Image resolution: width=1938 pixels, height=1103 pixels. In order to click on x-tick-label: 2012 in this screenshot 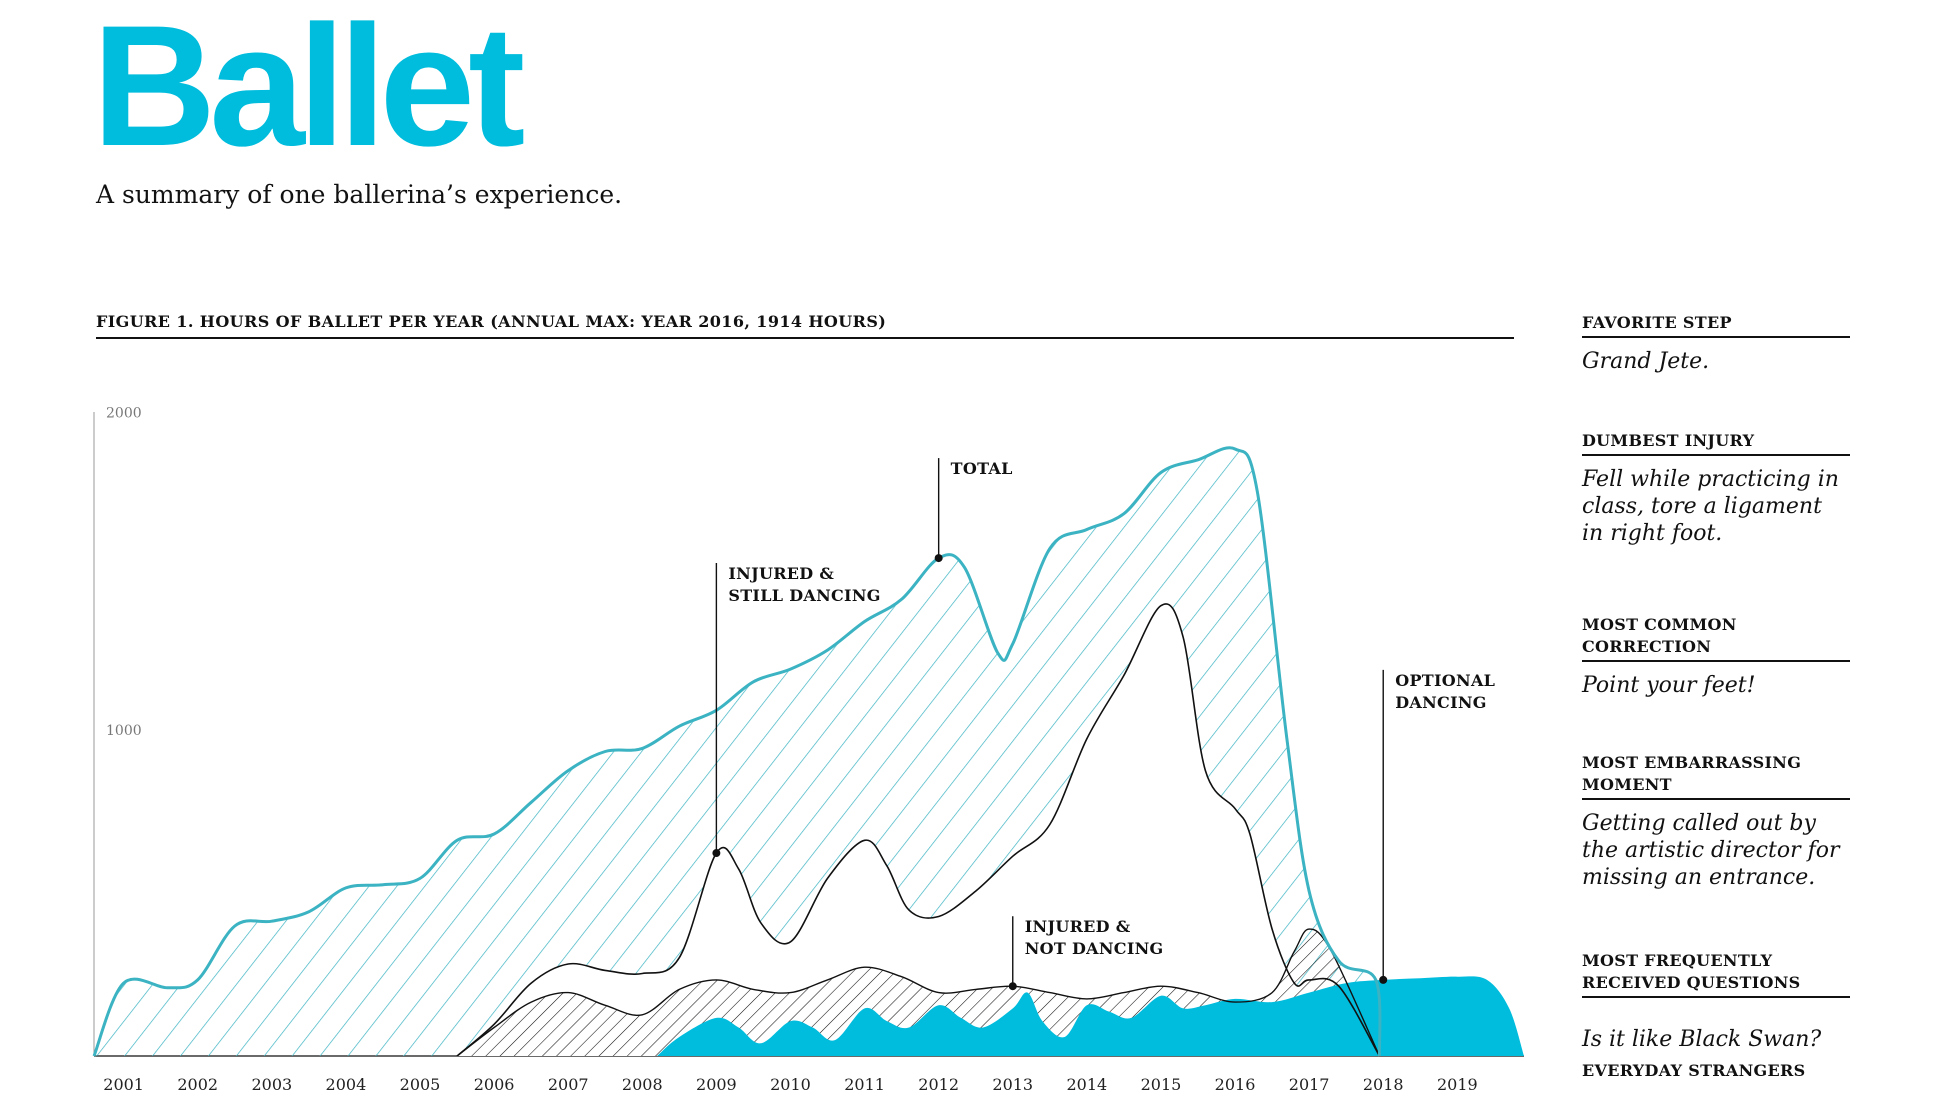, I will do `click(938, 1084)`.